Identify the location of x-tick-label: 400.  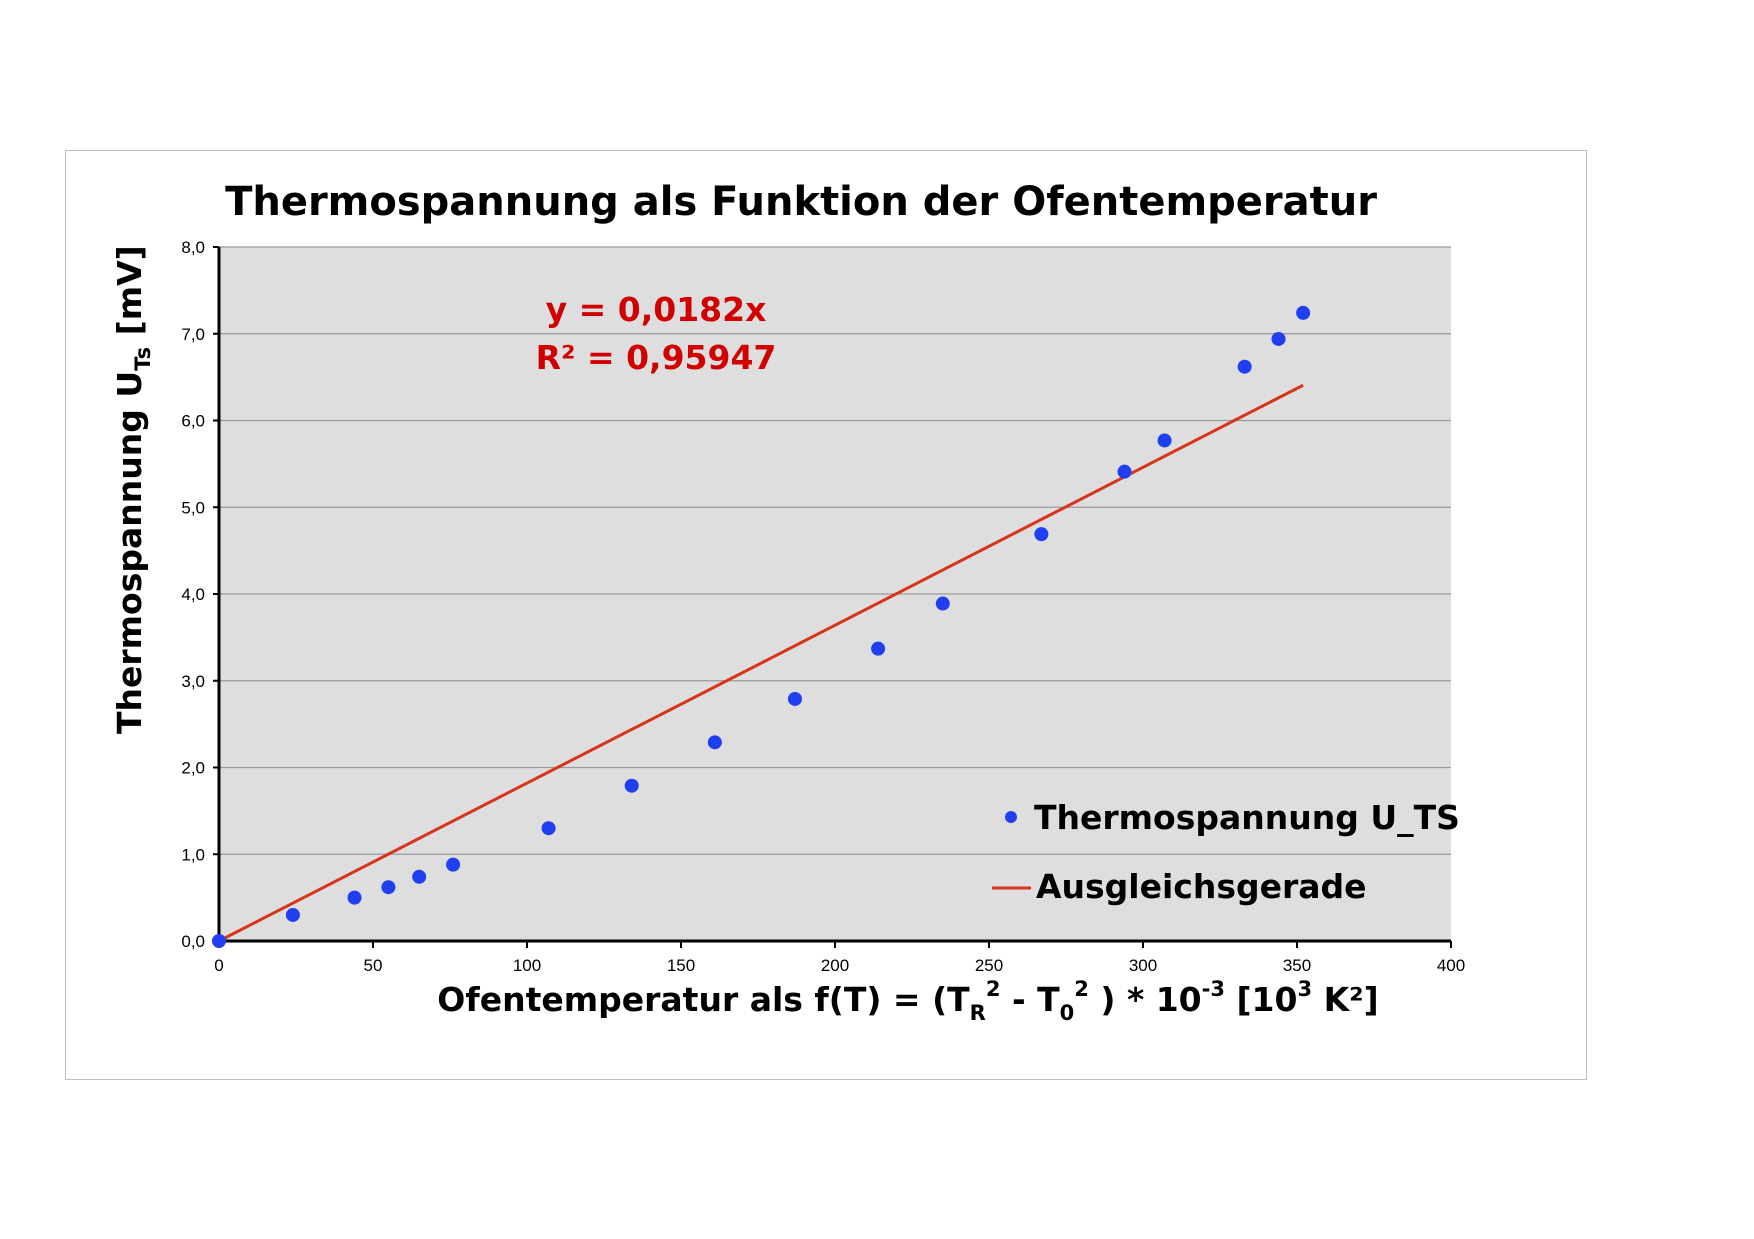
(1451, 965).